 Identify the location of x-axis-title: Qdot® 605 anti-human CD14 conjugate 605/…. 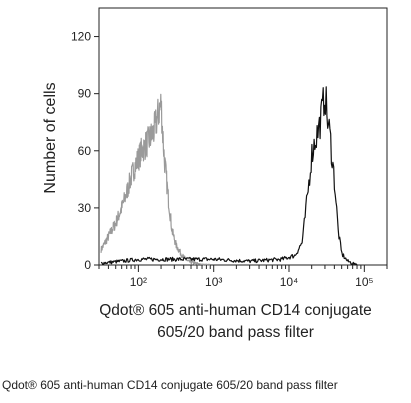
(235, 322).